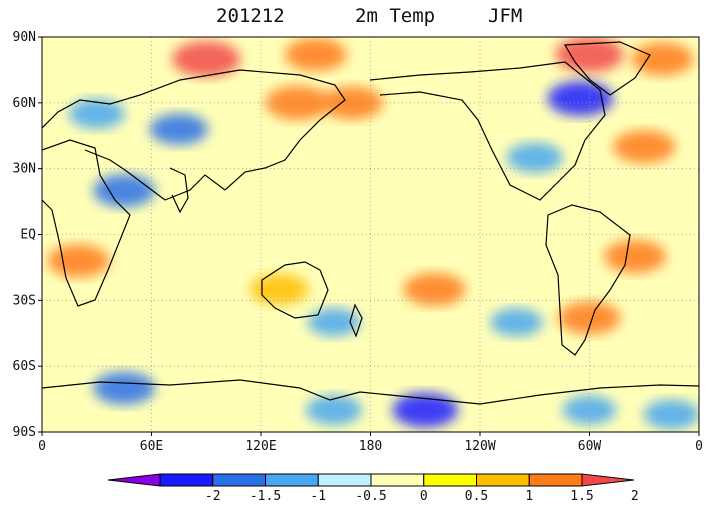 The image size is (712, 507). Describe the element at coordinates (24, 366) in the screenshot. I see `lat-label: 60S` at that location.